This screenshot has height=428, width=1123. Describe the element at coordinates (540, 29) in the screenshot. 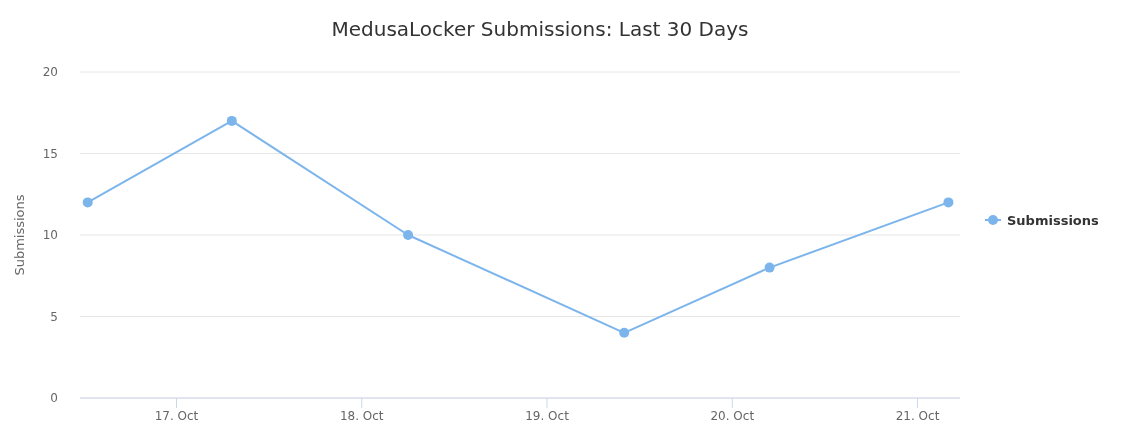

I see `chart-title: MedusaLocker Submissions: Last 30 Days` at that location.